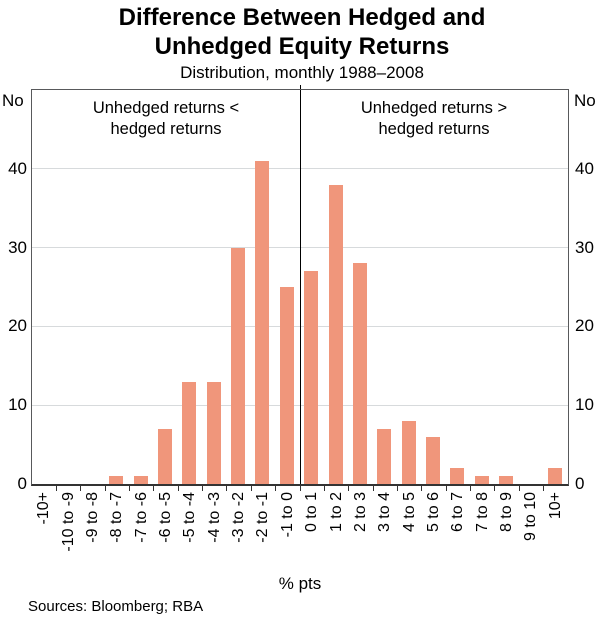  I want to click on x-tick-label--8 to -7: -8 to -7, so click(117, 517).